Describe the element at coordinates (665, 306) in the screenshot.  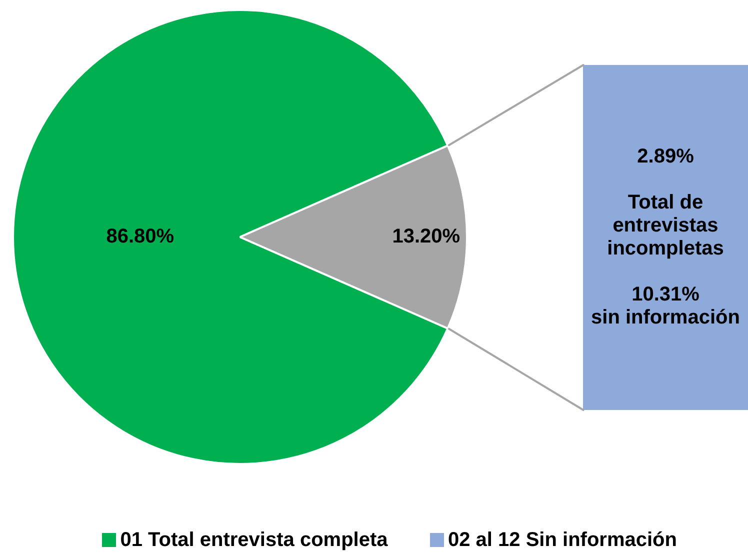
I see `data-label: 10.31% sin información` at that location.